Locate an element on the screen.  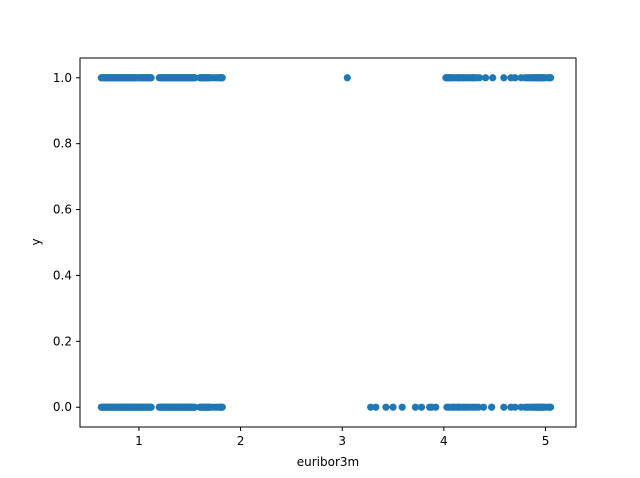
y-tick-label: 1.0 is located at coordinates (62, 78).